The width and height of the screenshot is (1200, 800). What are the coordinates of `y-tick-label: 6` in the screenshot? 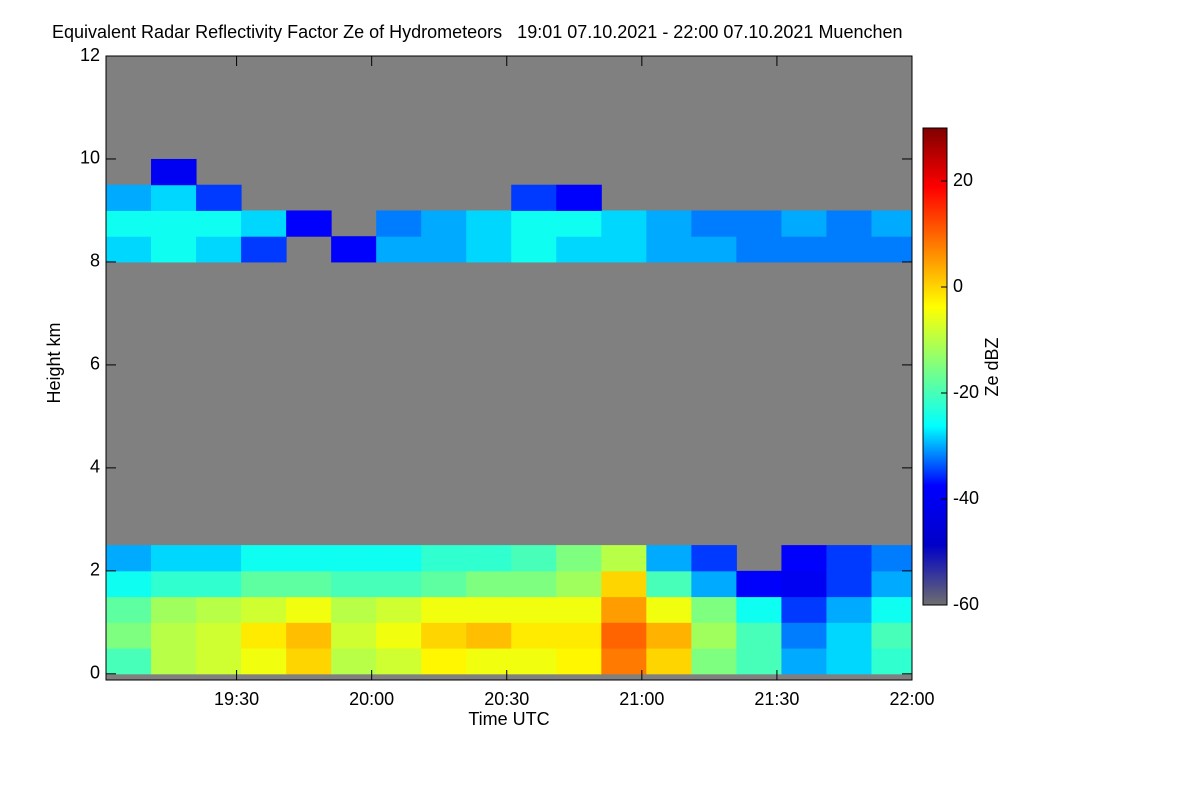 It's located at (95, 364).